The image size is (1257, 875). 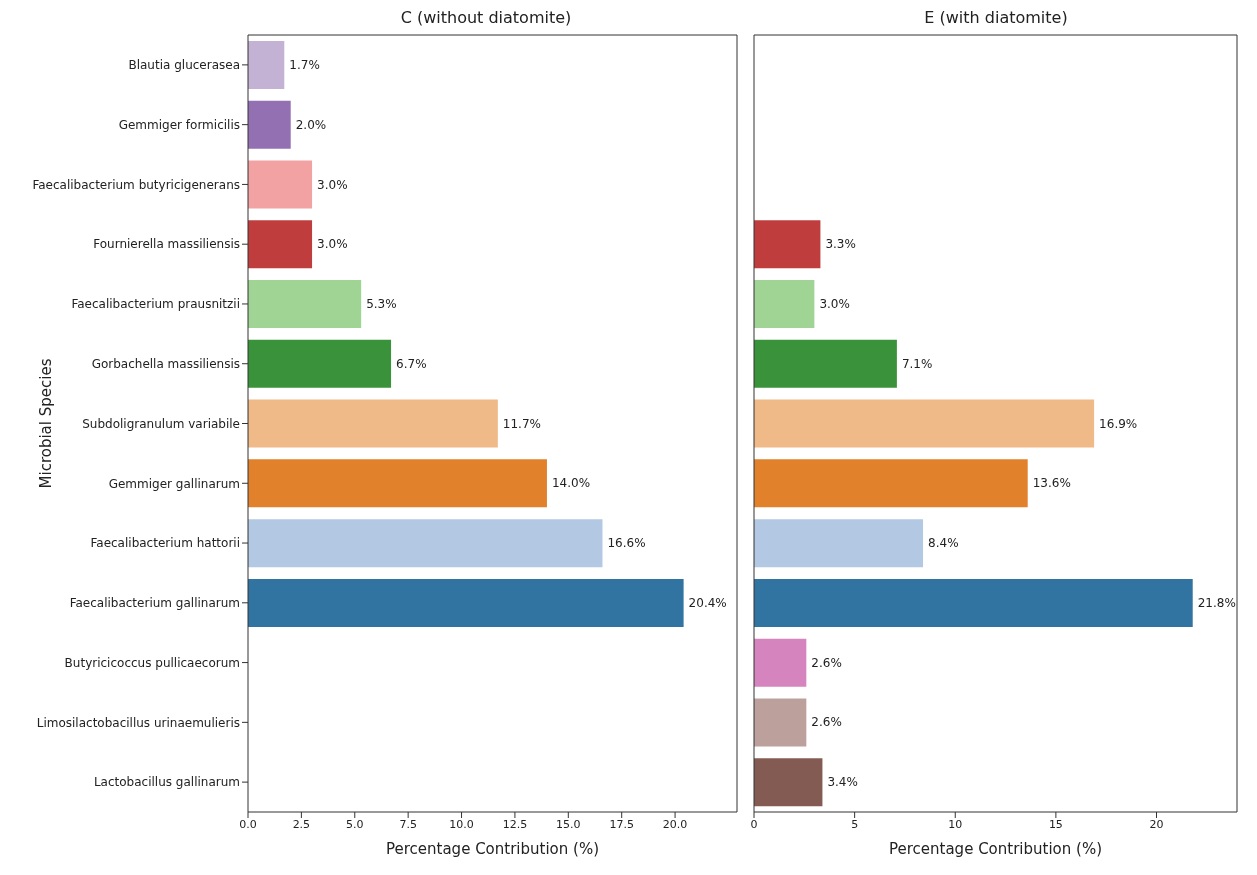 What do you see at coordinates (955, 824) in the screenshot?
I see `x-tick-label: 10` at bounding box center [955, 824].